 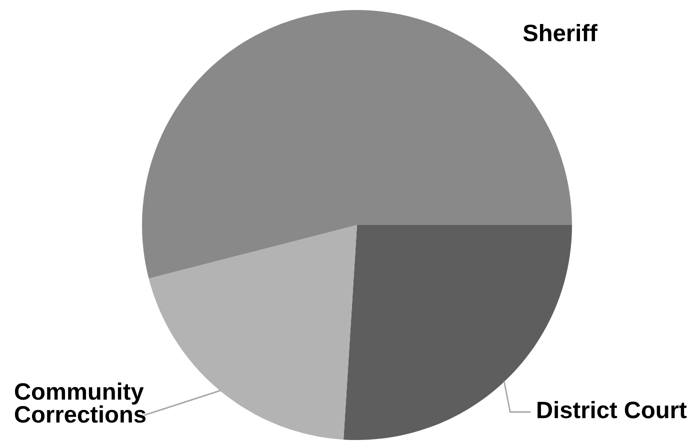 I want to click on pie-slice, so click(x=252, y=332).